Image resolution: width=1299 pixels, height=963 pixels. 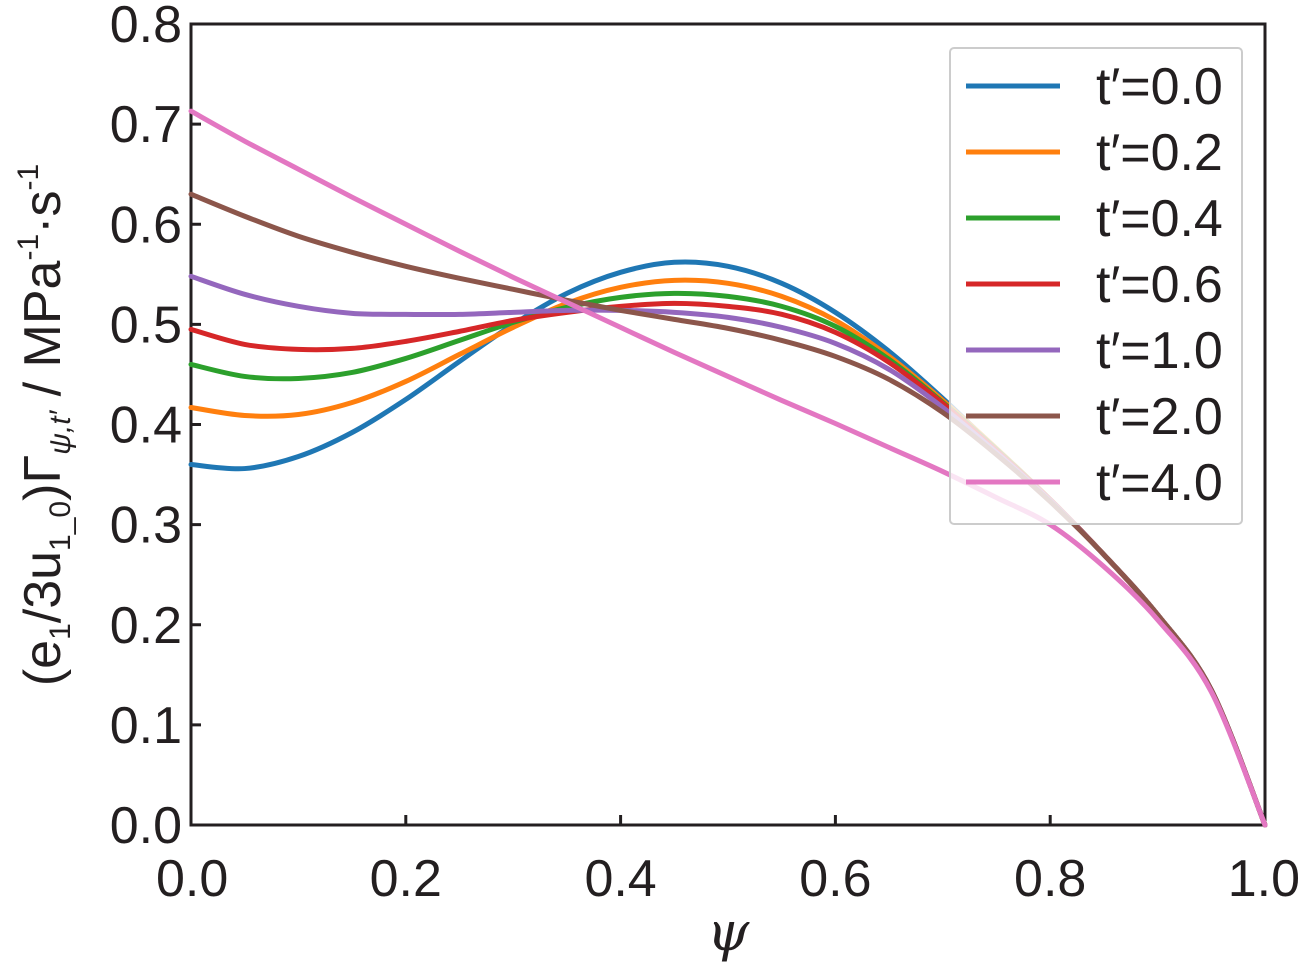 I want to click on legend-label-6: t′=4.0, so click(x=1159, y=483).